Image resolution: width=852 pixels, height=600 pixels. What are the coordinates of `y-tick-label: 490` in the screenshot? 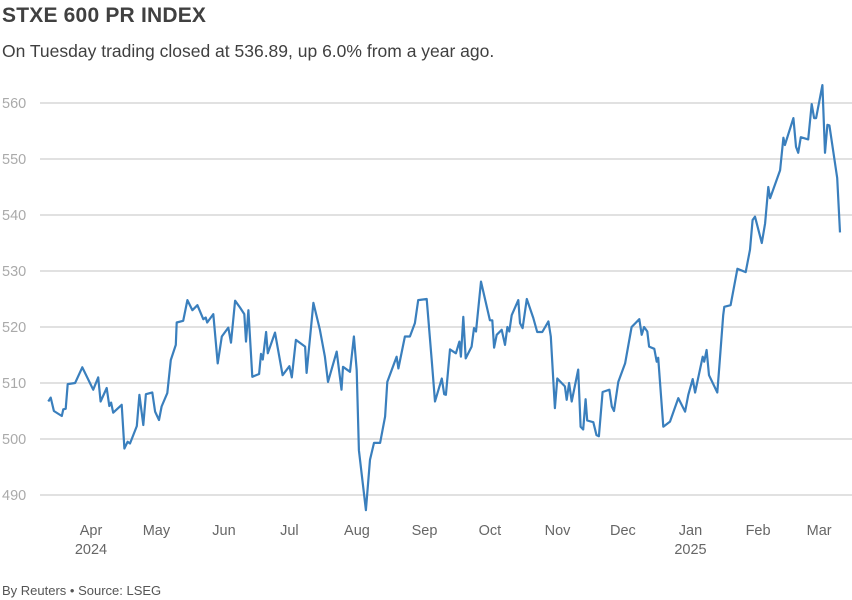 It's located at (14, 496).